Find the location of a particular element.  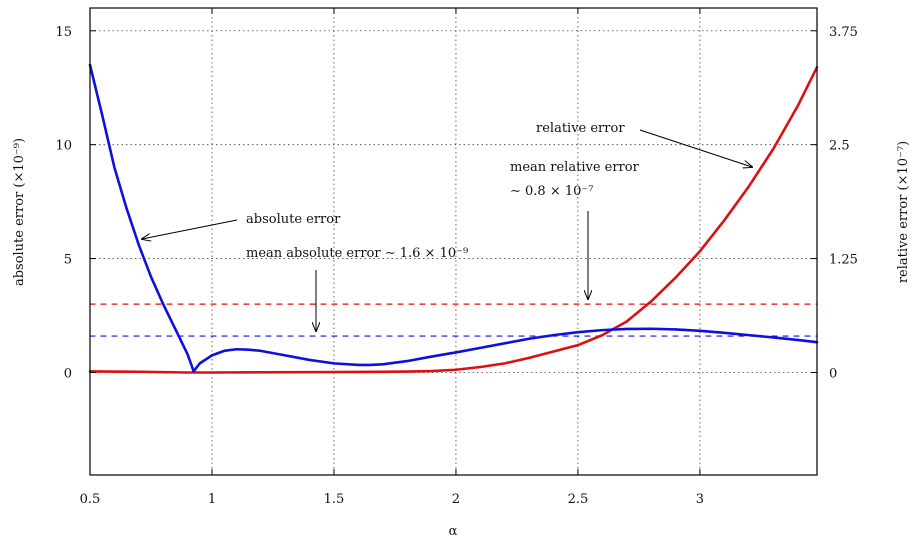

y-tick-label: 15 is located at coordinates (63, 32).